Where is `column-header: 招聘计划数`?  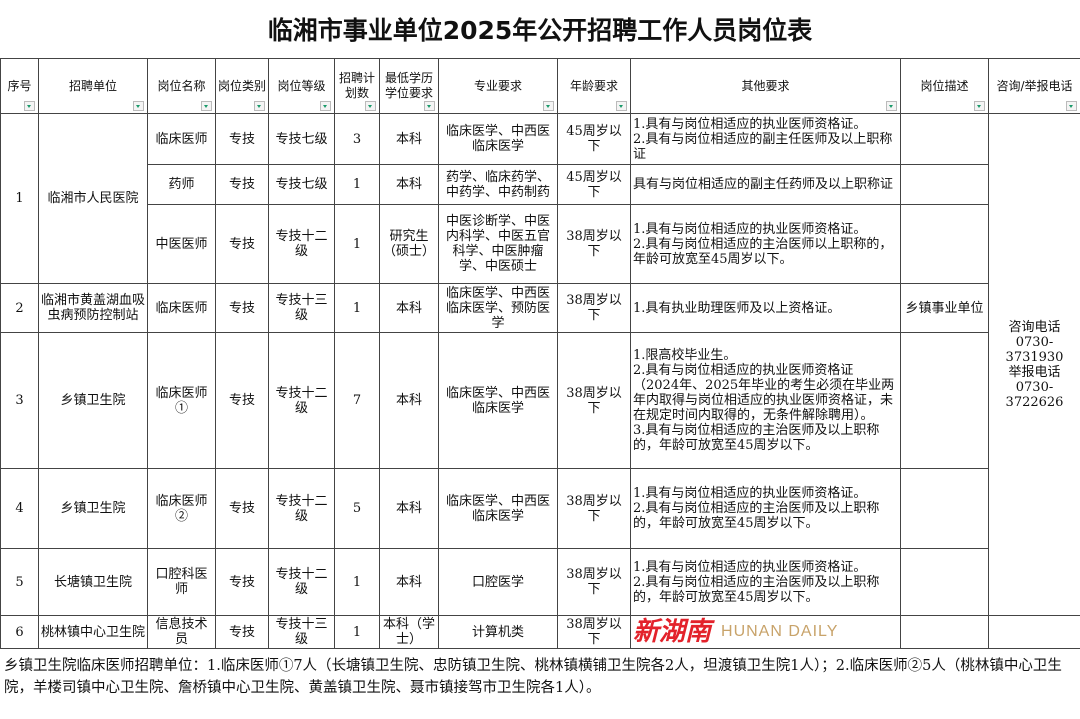
column-header: 招聘计划数 is located at coordinates (357, 86).